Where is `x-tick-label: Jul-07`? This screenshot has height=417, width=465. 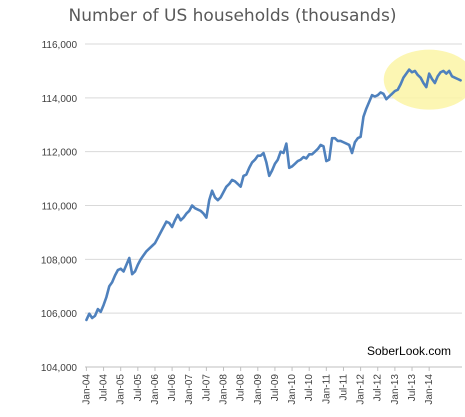
x-tick-label: Jul-07 is located at coordinates (206, 388).